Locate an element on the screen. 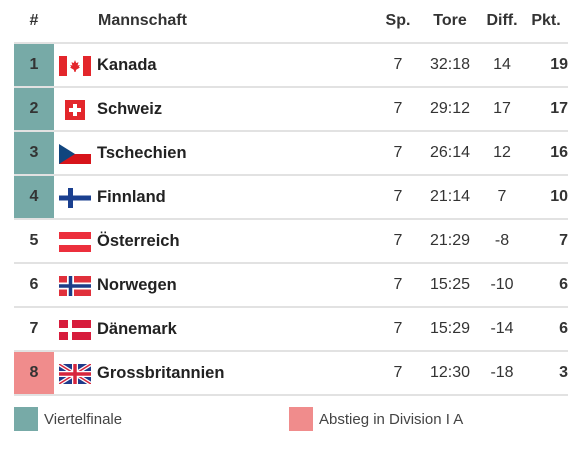 This screenshot has width=582, height=451. goals-cell: 15:29 is located at coordinates (450, 328).